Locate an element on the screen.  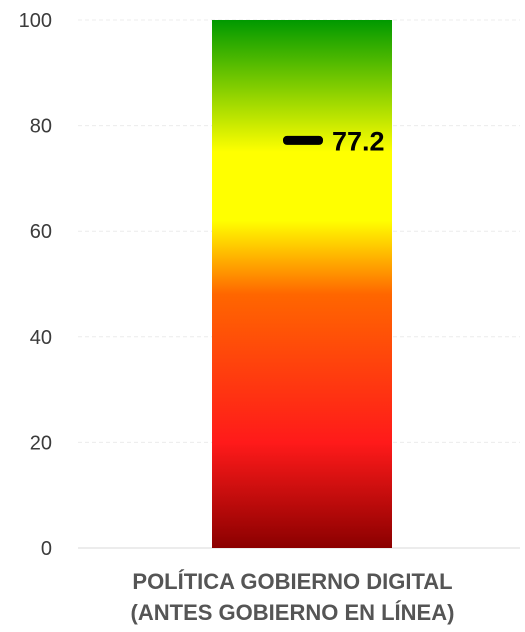
y-axis: 0 20 40 60 80 100 is located at coordinates (35, 285).